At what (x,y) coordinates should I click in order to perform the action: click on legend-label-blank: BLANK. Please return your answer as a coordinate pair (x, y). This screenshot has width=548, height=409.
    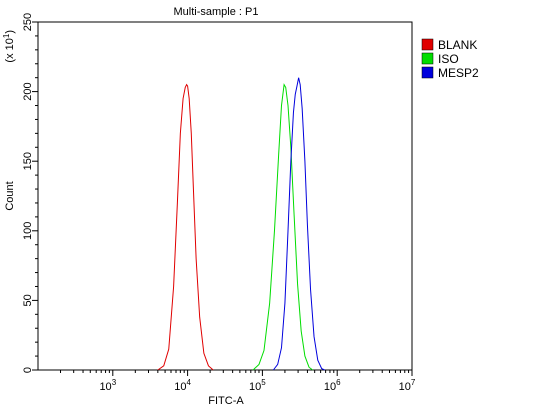
    Looking at the image, I should click on (457, 45).